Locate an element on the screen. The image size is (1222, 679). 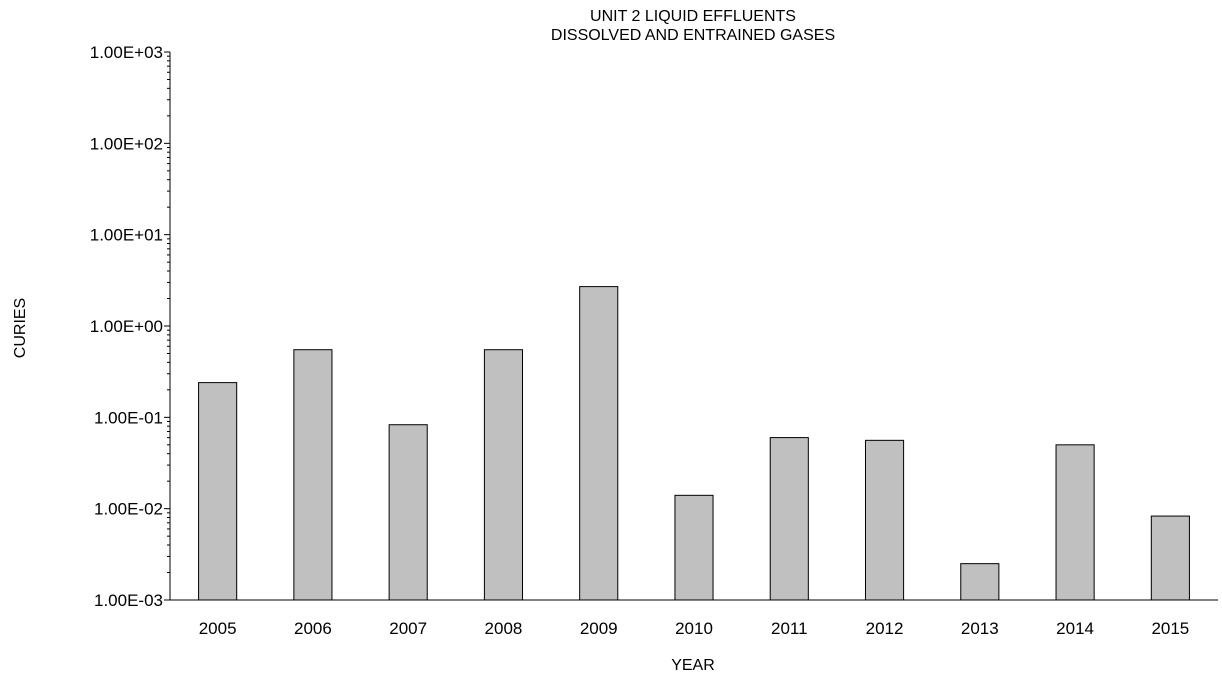
x-tick-label: 2006 is located at coordinates (313, 628).